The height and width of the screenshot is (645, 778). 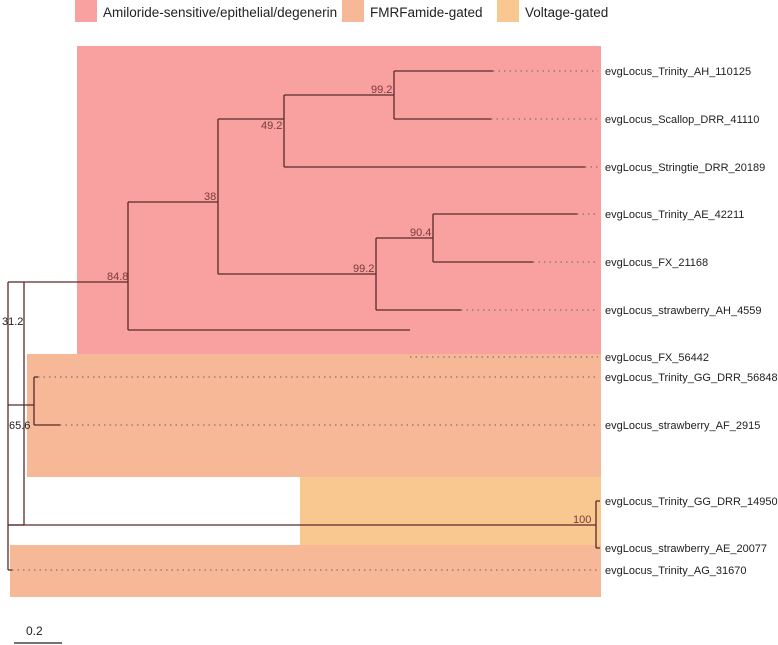 What do you see at coordinates (691, 502) in the screenshot?
I see `leaf-label: evgLocus_Trinity_GG_DRR_14950` at bounding box center [691, 502].